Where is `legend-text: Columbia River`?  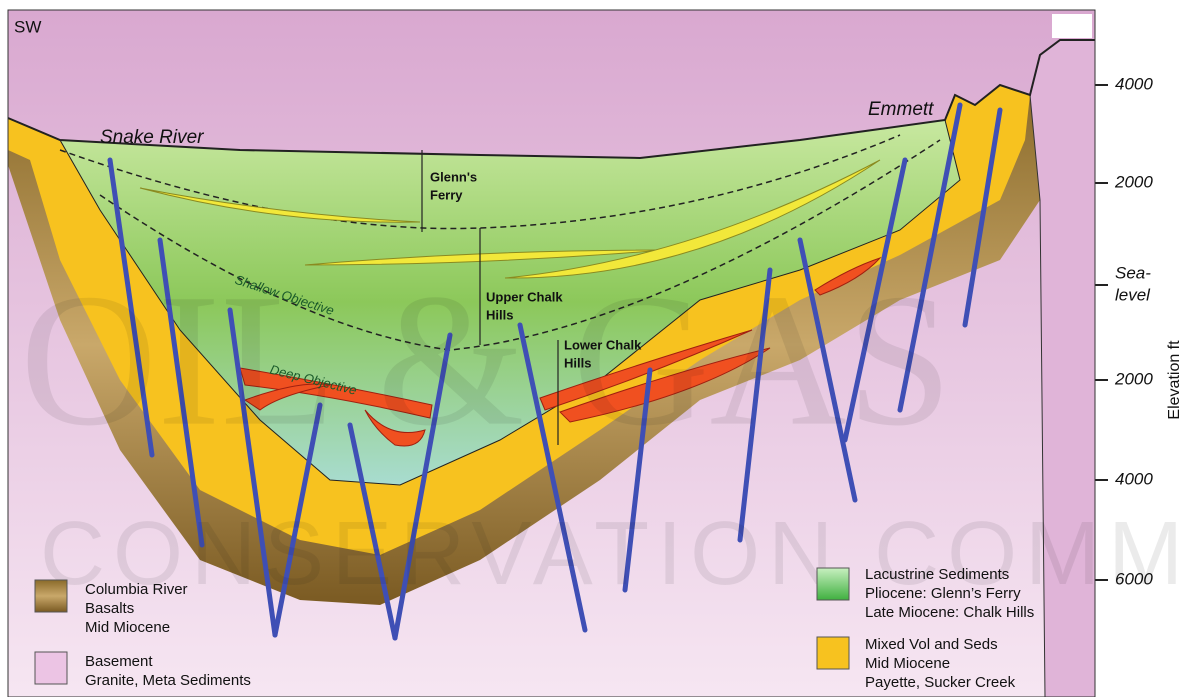
legend-text: Columbia River is located at coordinates (136, 589).